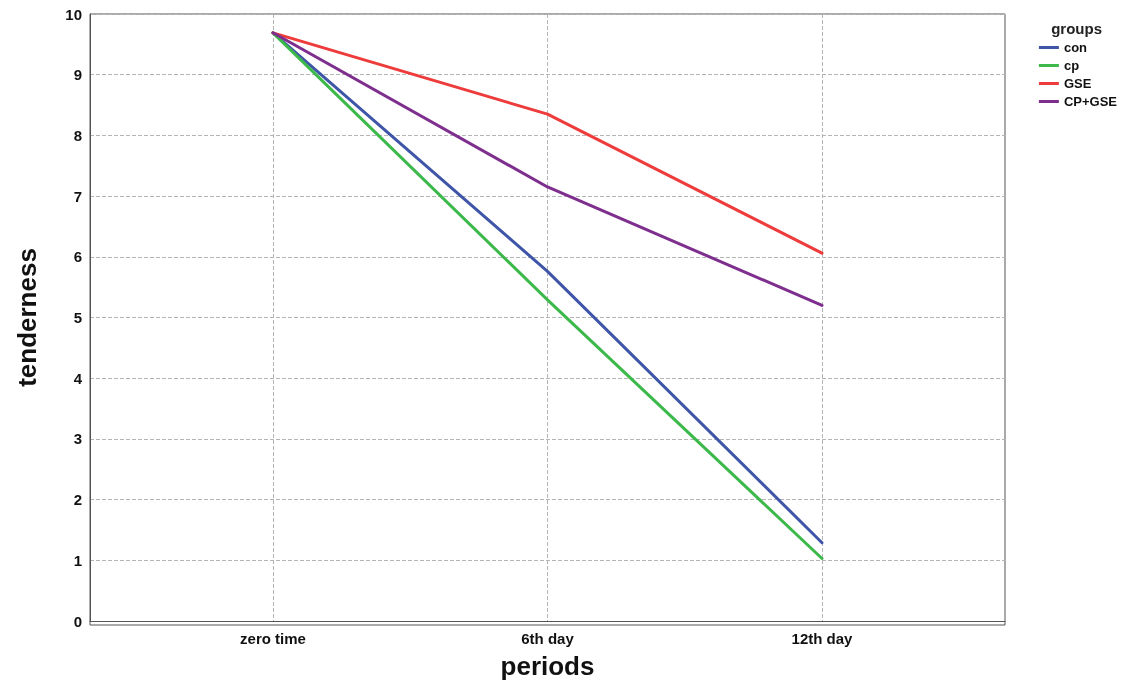  Describe the element at coordinates (77, 500) in the screenshot. I see `y-tick-label: 2` at that location.